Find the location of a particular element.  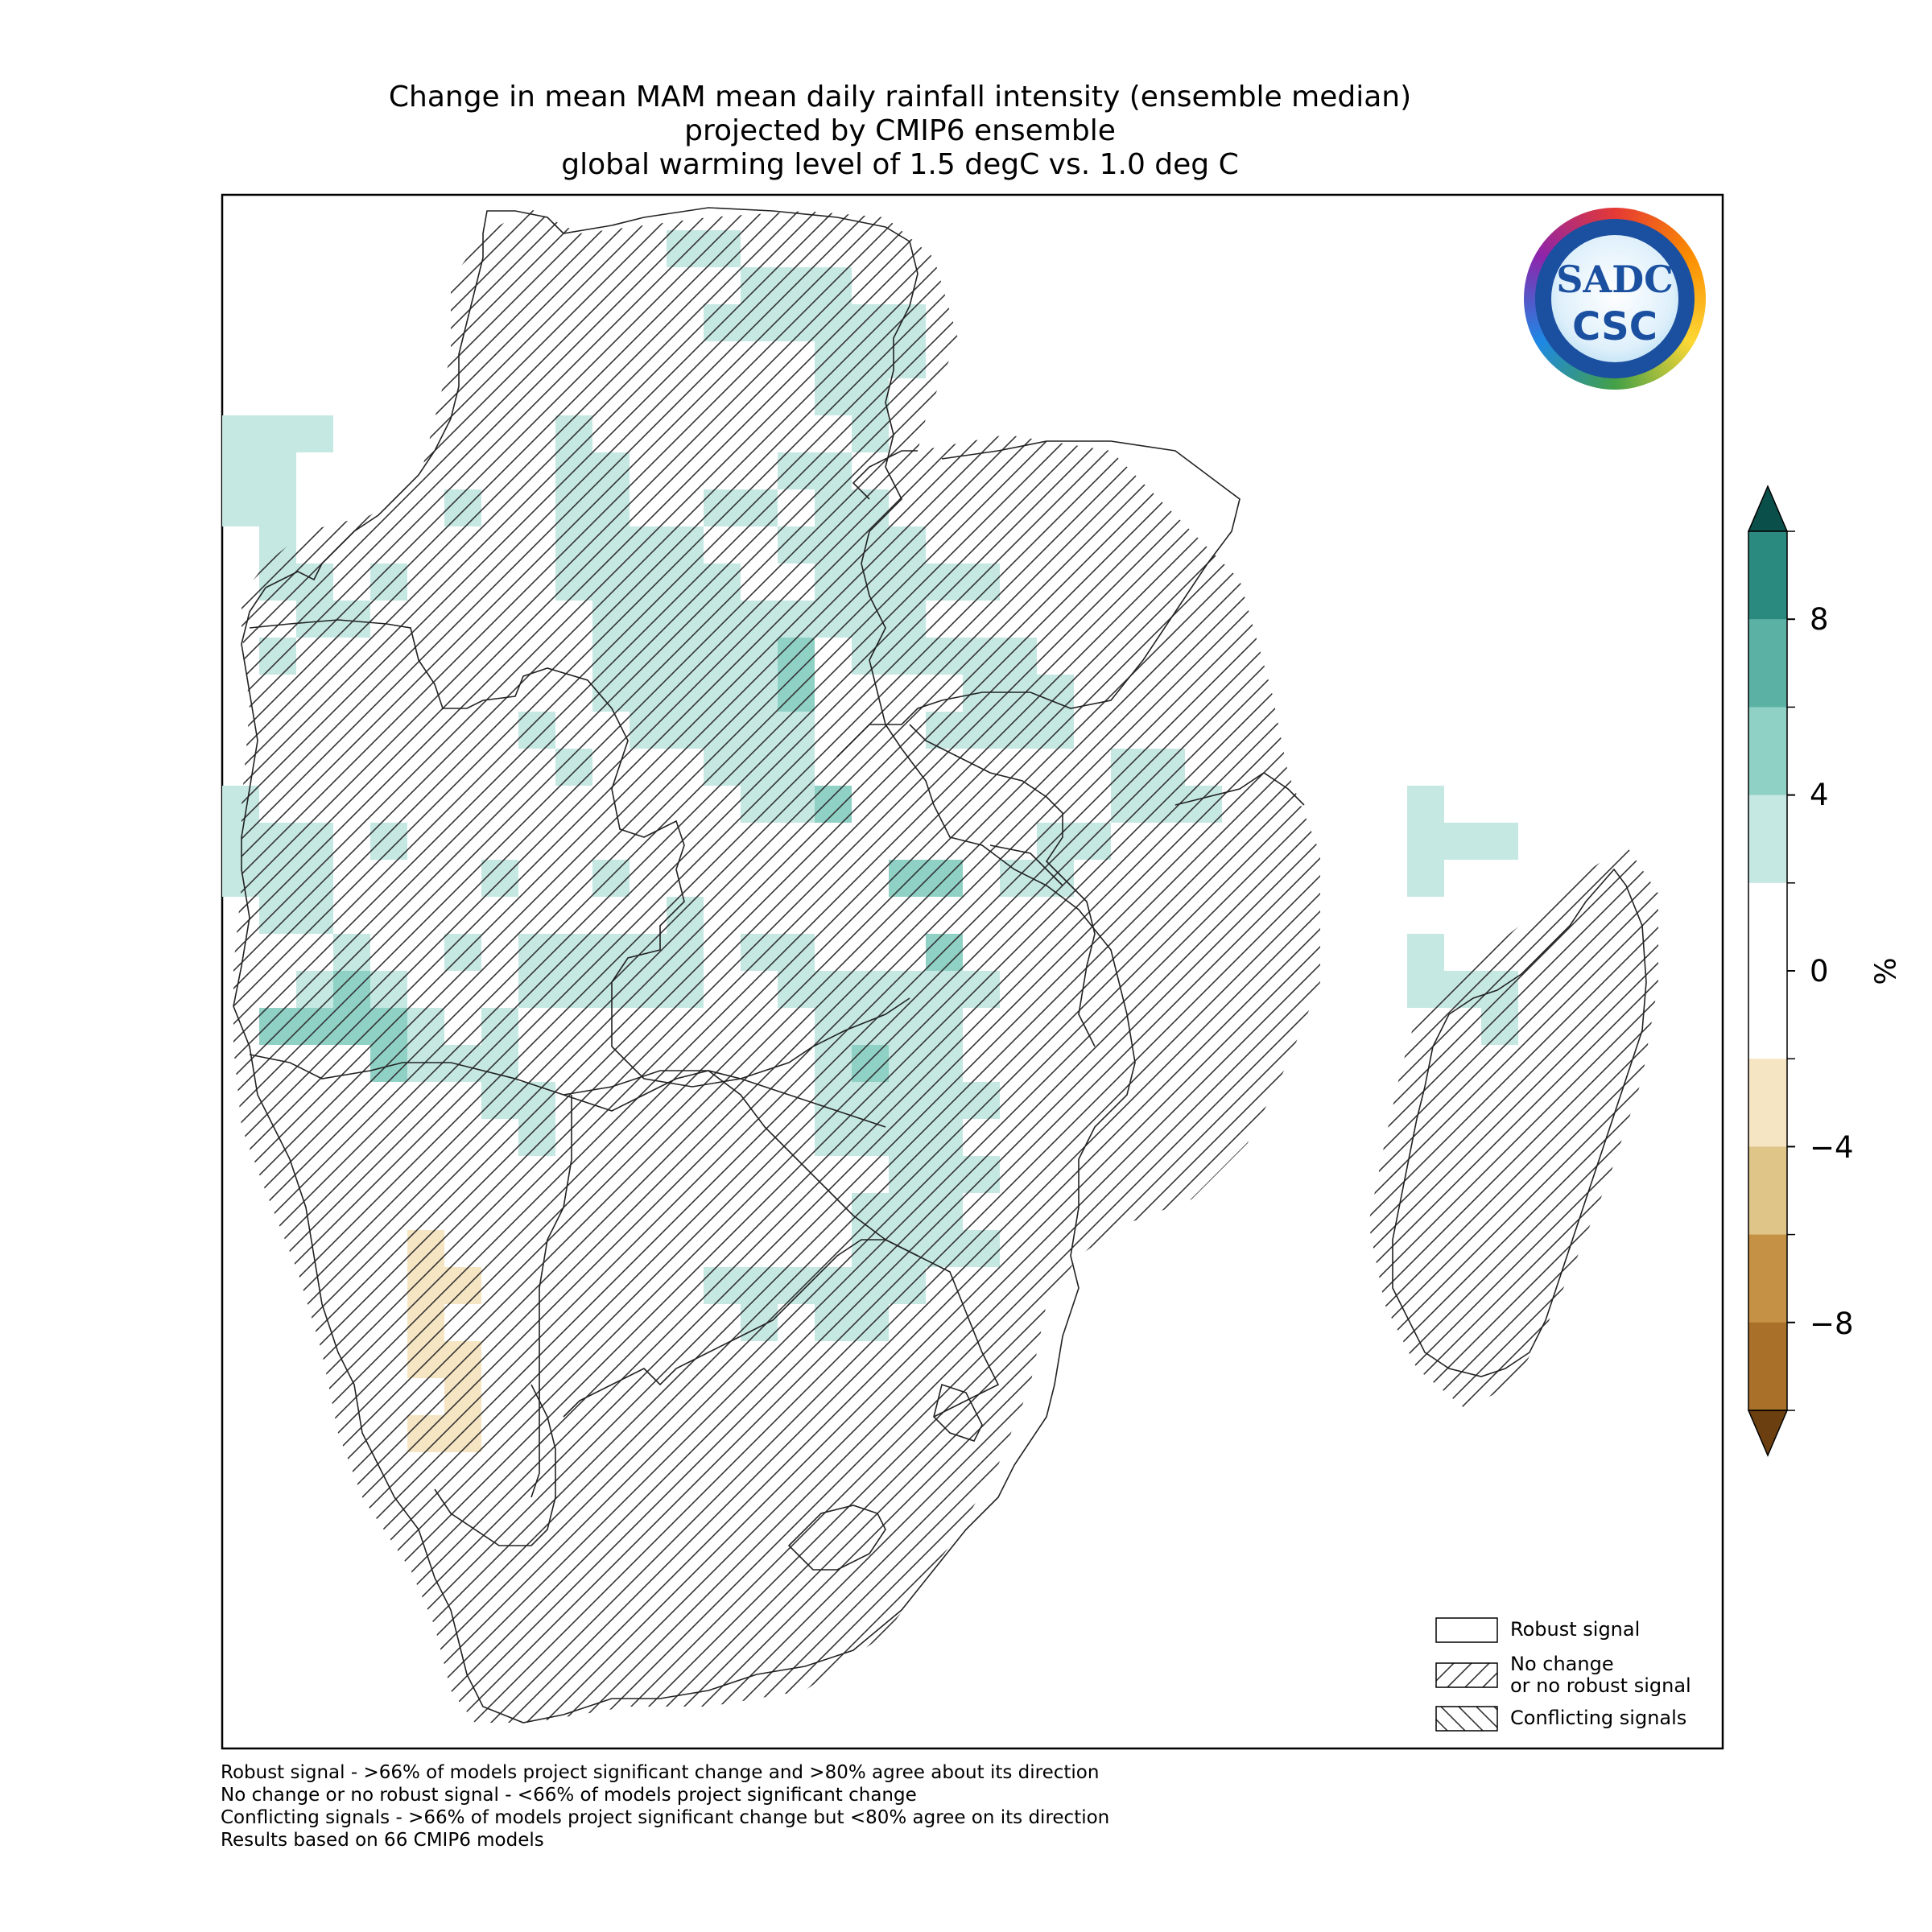

legend-label-robust: Robust signal is located at coordinates (1575, 1629).